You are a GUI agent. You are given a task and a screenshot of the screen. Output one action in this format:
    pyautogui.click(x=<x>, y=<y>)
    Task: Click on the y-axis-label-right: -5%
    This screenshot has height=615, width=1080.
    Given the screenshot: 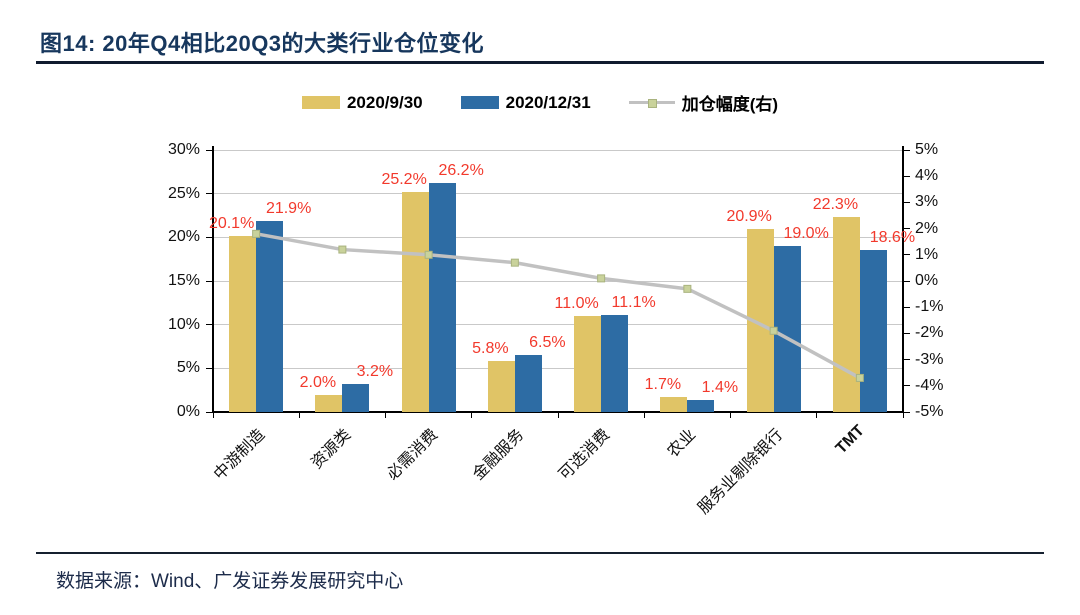 What is the action you would take?
    pyautogui.click(x=929, y=411)
    